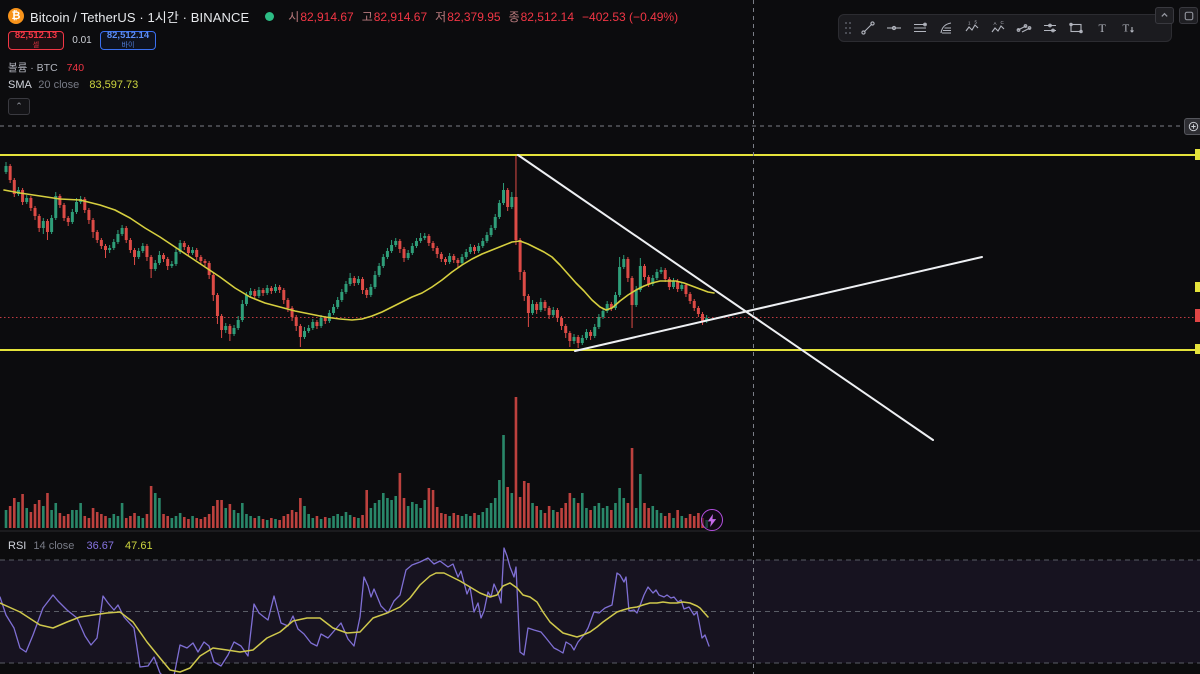  What do you see at coordinates (59, 85) in the screenshot?
I see `sma-params: 20 close` at bounding box center [59, 85].